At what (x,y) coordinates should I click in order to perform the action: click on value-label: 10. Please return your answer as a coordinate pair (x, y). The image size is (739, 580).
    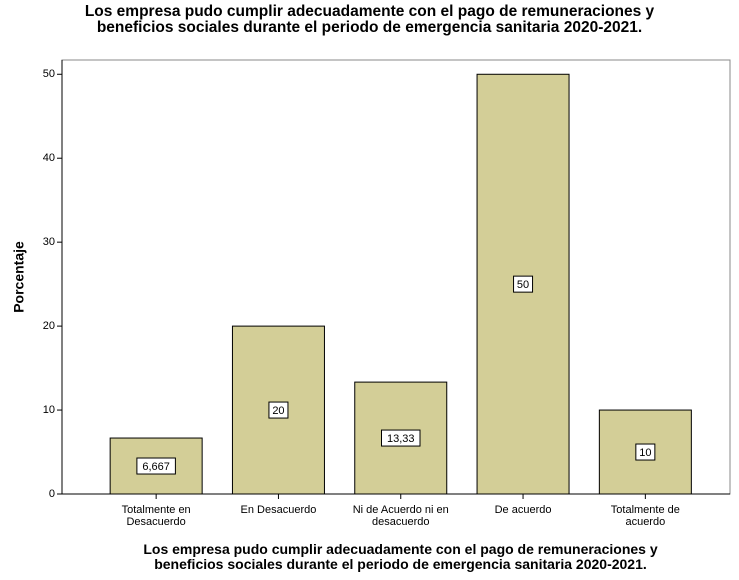
    Looking at the image, I should click on (645, 453).